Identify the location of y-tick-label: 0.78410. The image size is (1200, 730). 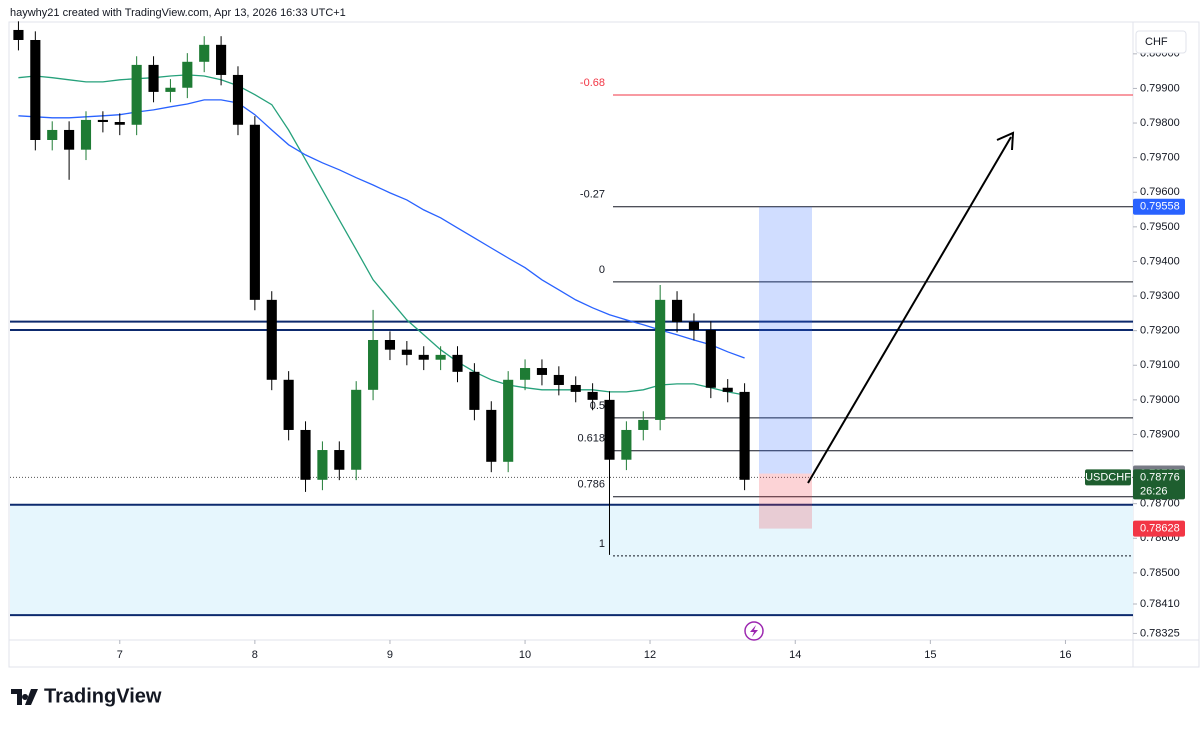
(1160, 604).